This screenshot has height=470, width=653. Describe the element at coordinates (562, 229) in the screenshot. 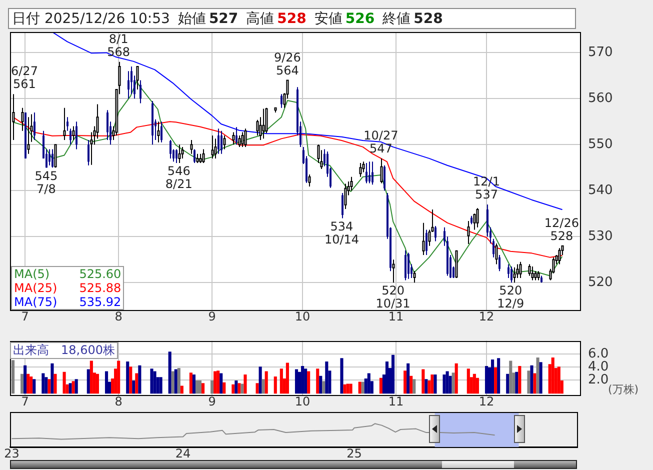

I see `annotation: 12/26 528` at that location.